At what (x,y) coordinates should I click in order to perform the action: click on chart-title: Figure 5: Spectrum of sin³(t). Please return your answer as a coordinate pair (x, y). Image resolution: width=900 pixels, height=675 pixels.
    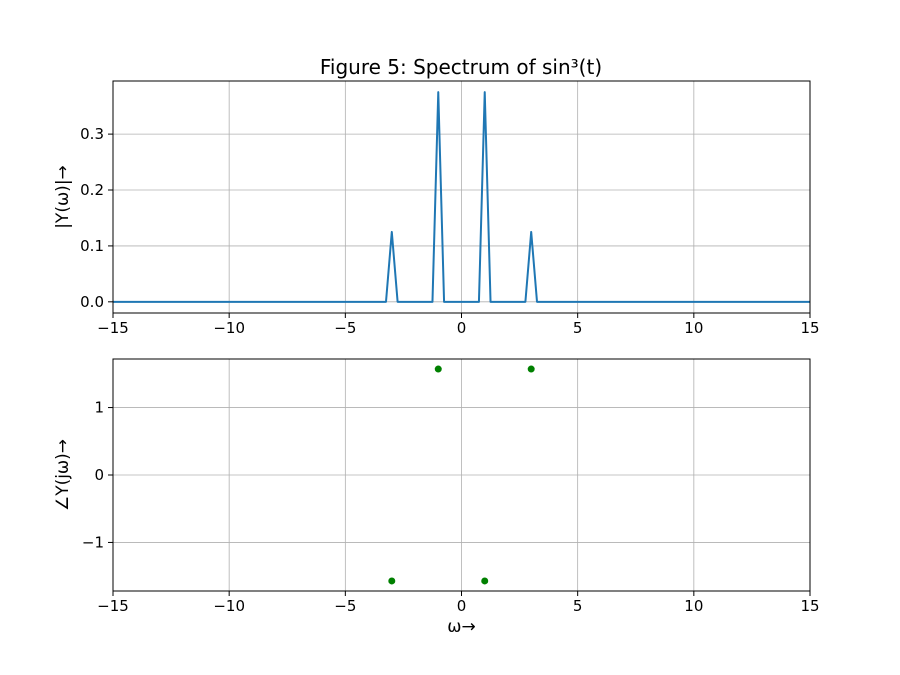
    Looking at the image, I should click on (461, 67).